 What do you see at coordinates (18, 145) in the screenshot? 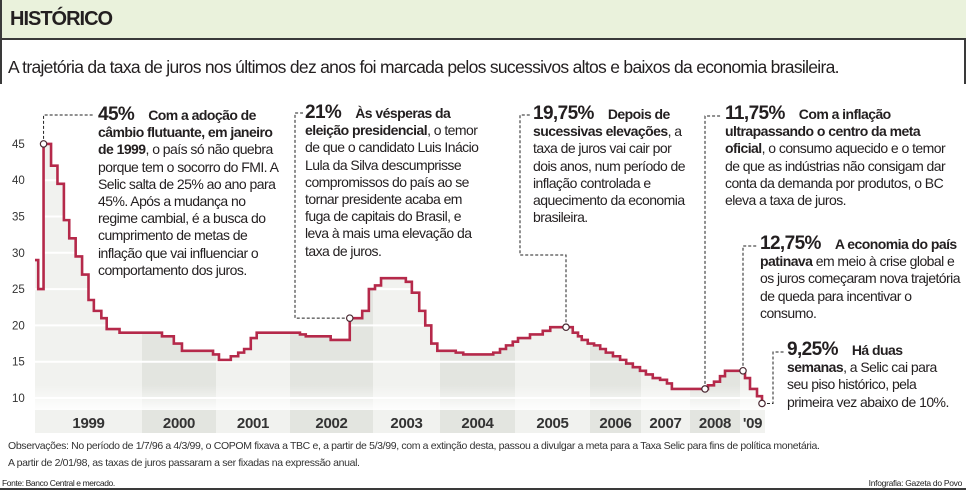
I see `y-tick-label: 45` at bounding box center [18, 145].